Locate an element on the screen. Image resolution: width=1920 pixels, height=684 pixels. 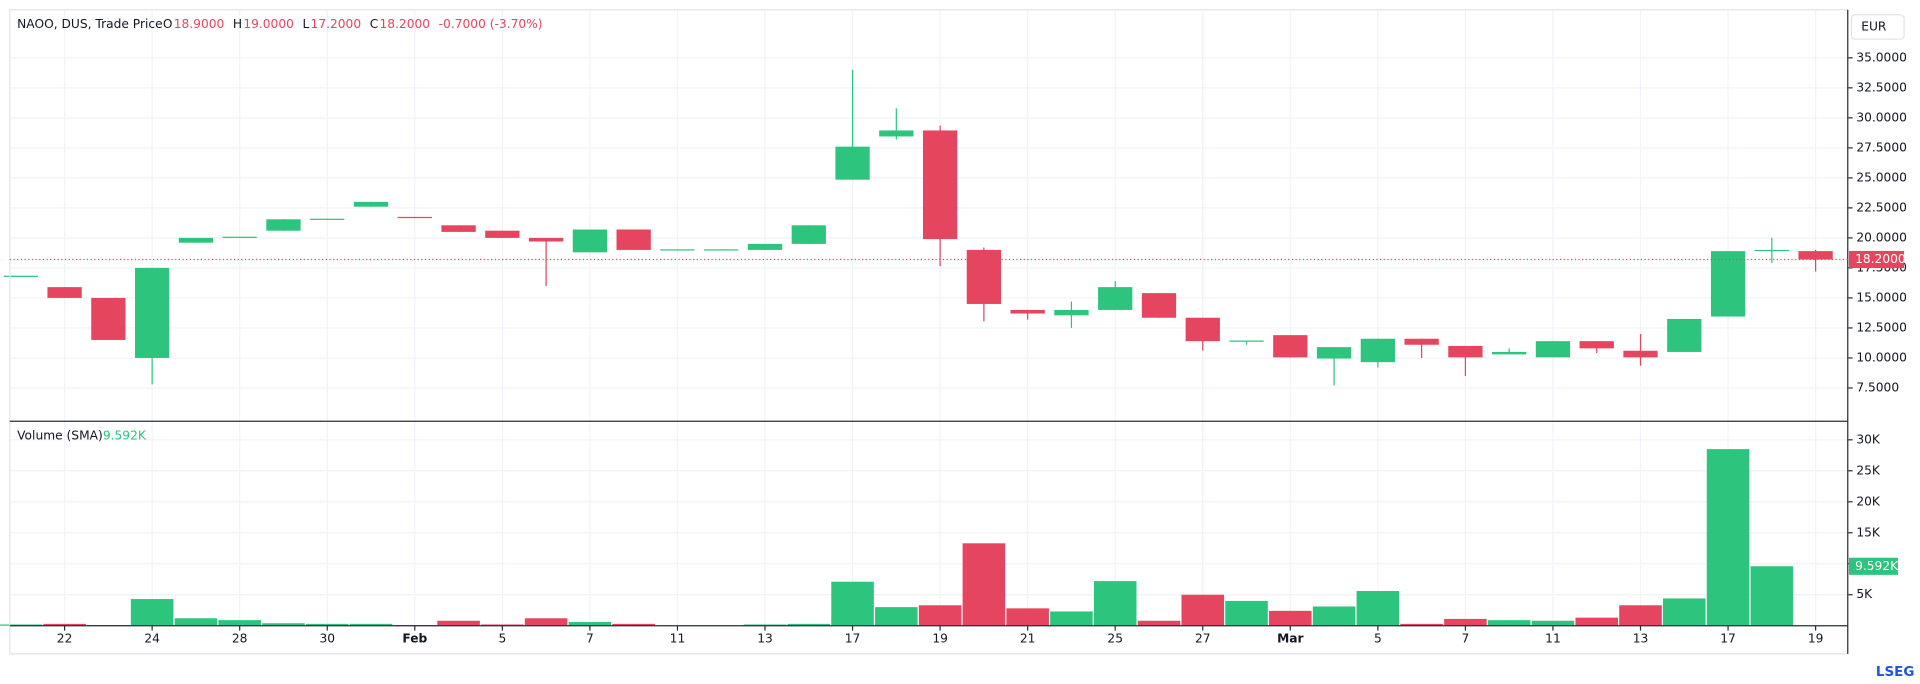
y-tick-label: 20.0000 is located at coordinates (1881, 237).